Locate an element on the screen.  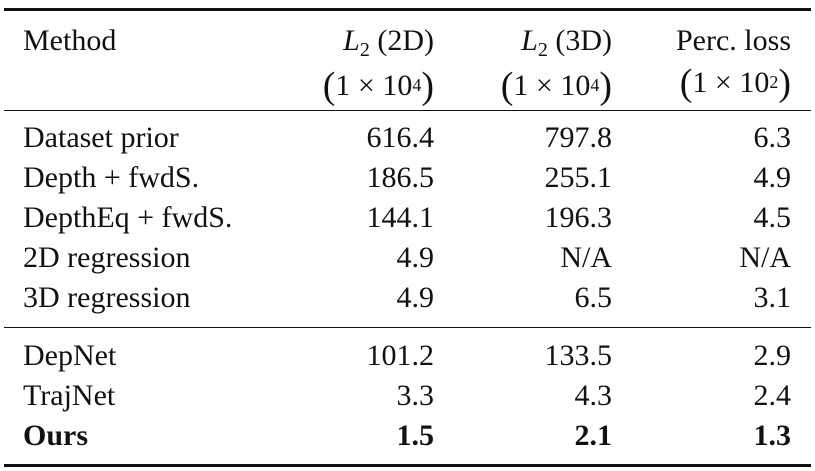
table-row: 2D regression 4.9 N/A N/A is located at coordinates (407, 258).